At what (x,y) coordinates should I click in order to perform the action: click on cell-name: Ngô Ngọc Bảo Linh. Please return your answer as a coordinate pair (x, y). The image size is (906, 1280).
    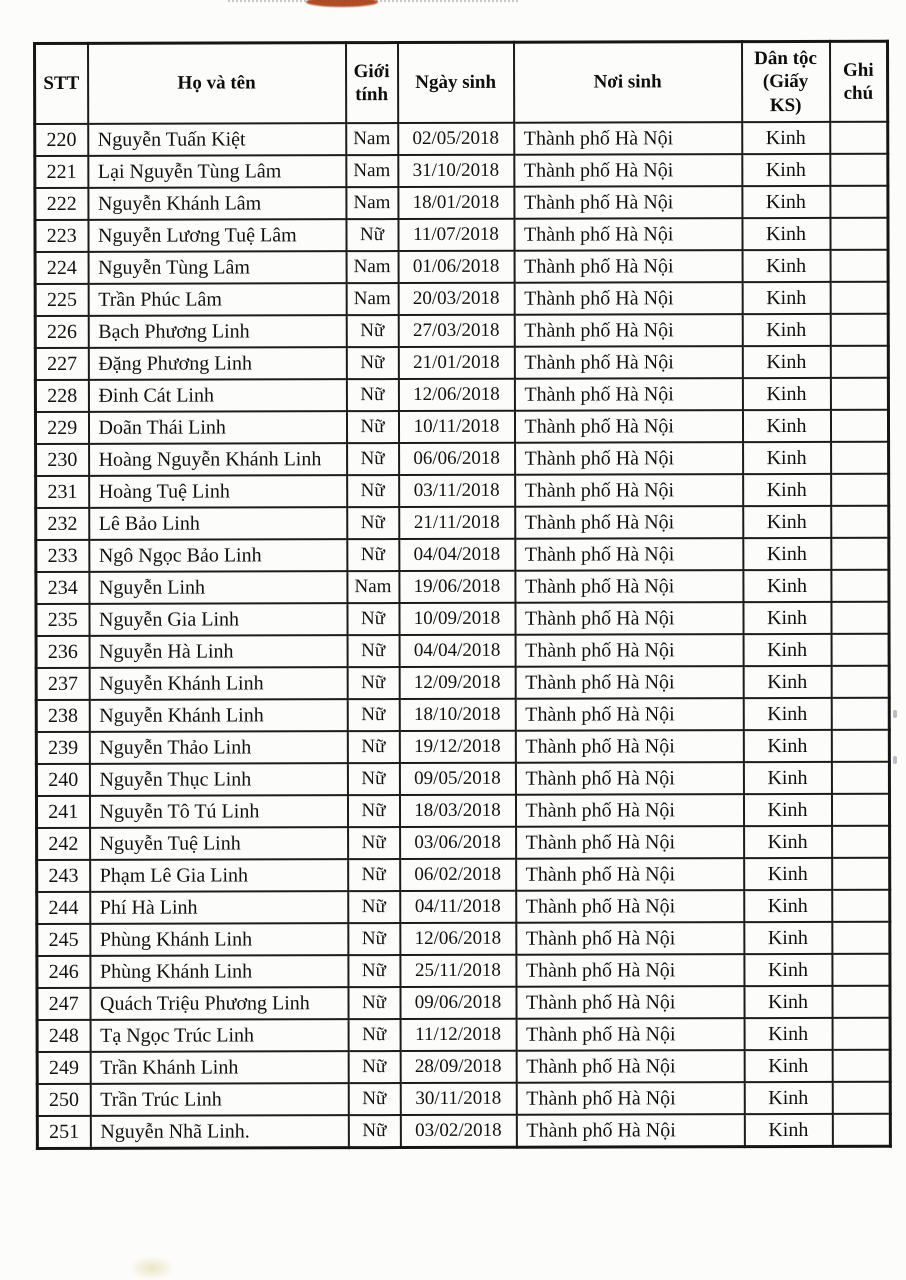
    Looking at the image, I should click on (217, 555).